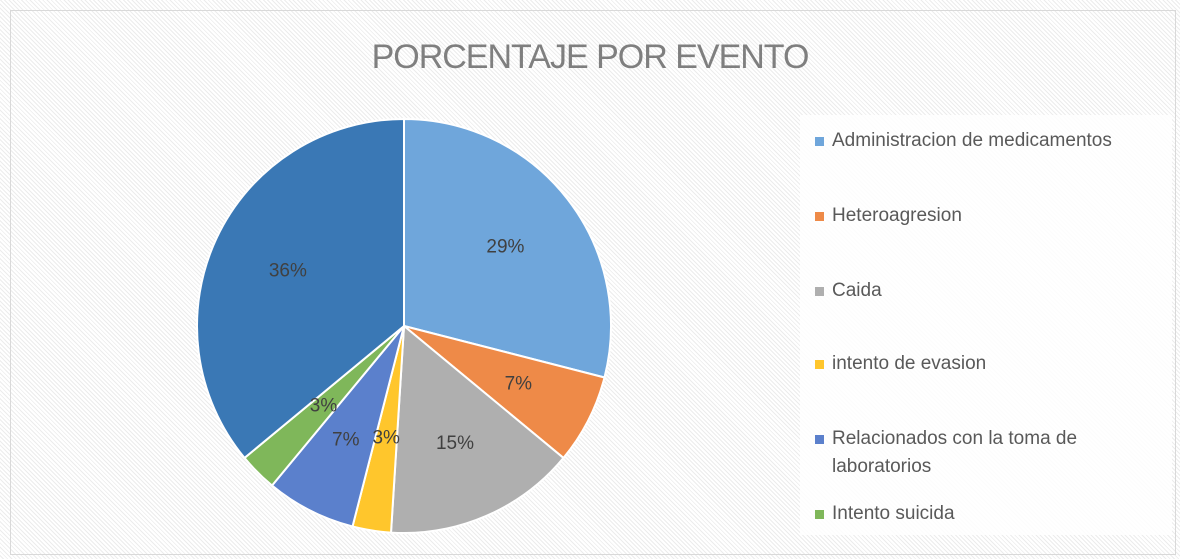 The width and height of the screenshot is (1180, 559). I want to click on data-label: 29%, so click(505, 246).